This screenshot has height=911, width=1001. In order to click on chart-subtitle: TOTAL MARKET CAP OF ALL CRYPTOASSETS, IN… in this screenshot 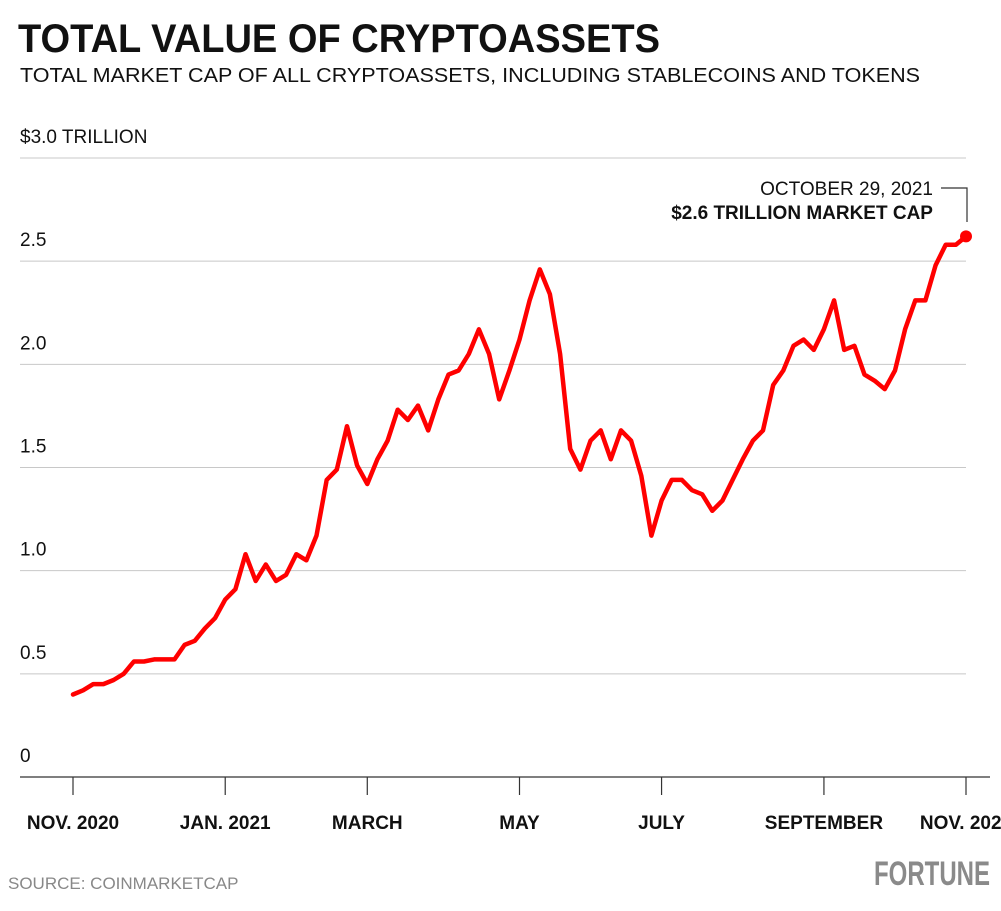, I will do `click(470, 76)`.